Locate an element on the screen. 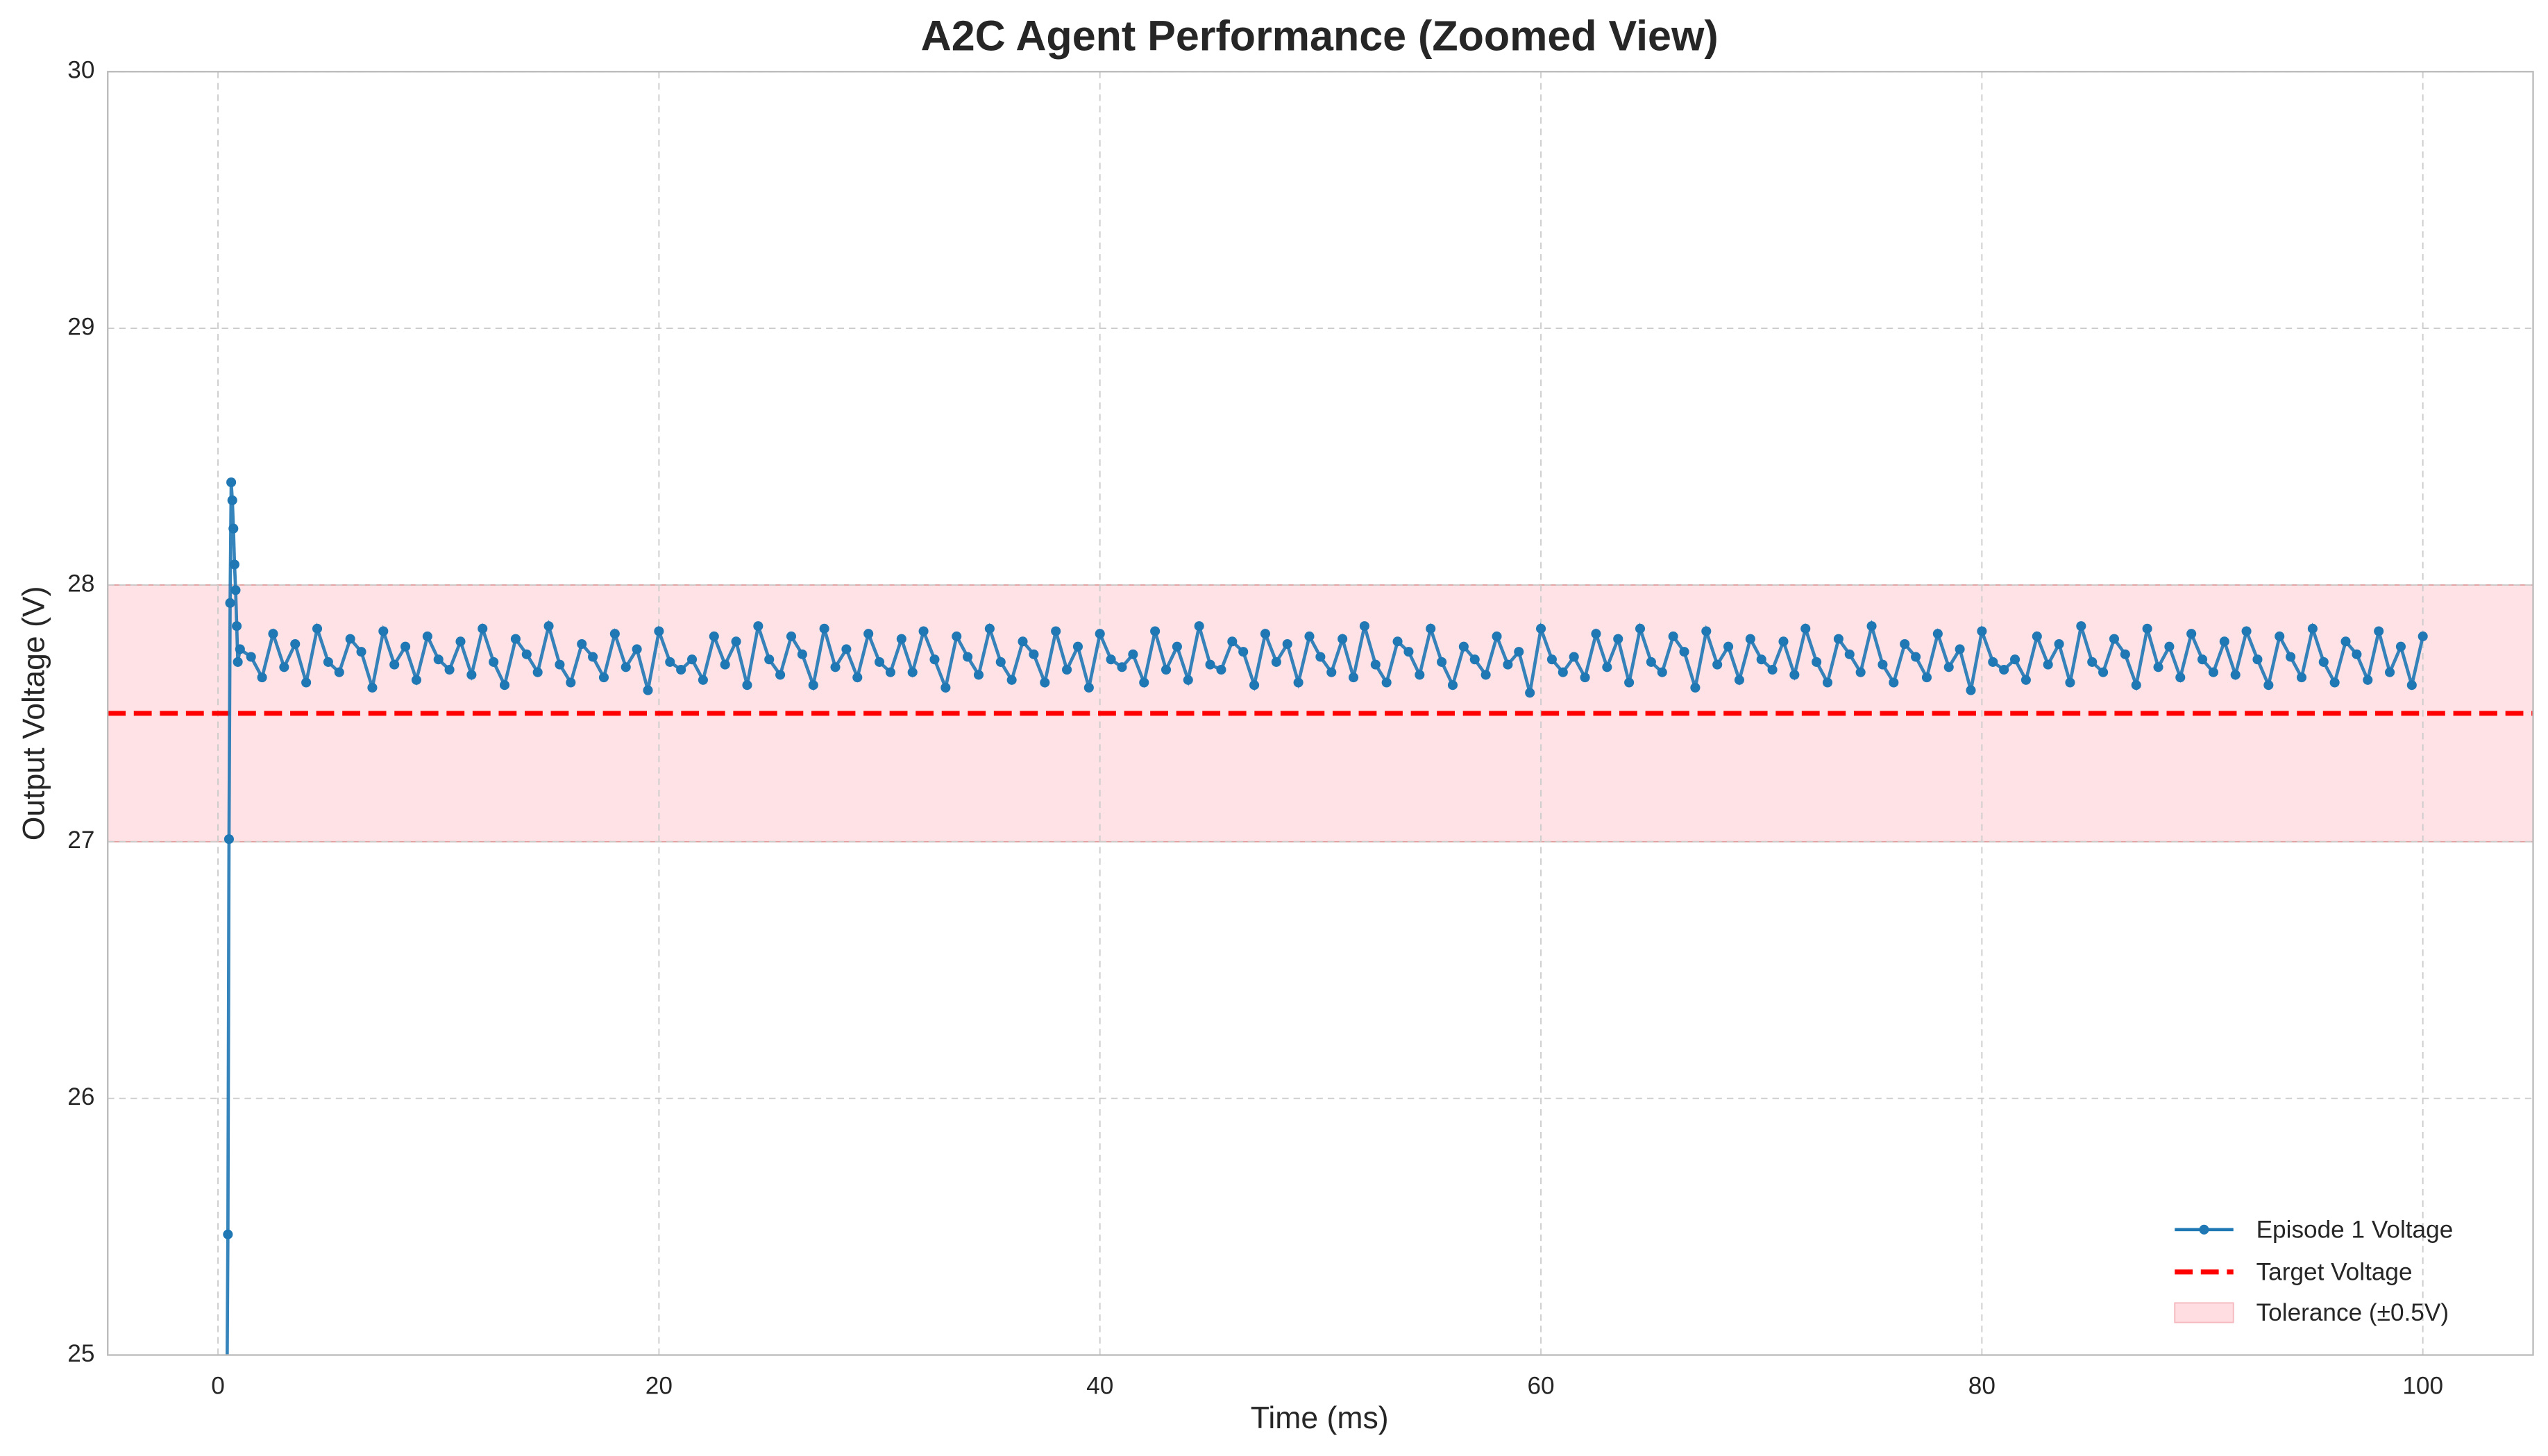  y-tick-label: 28 is located at coordinates (80, 583).